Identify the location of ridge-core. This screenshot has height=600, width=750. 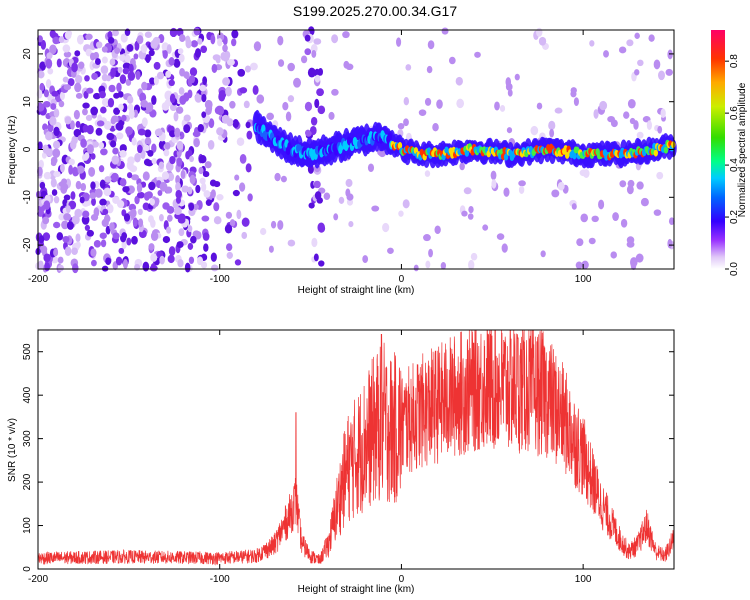
(389, 137).